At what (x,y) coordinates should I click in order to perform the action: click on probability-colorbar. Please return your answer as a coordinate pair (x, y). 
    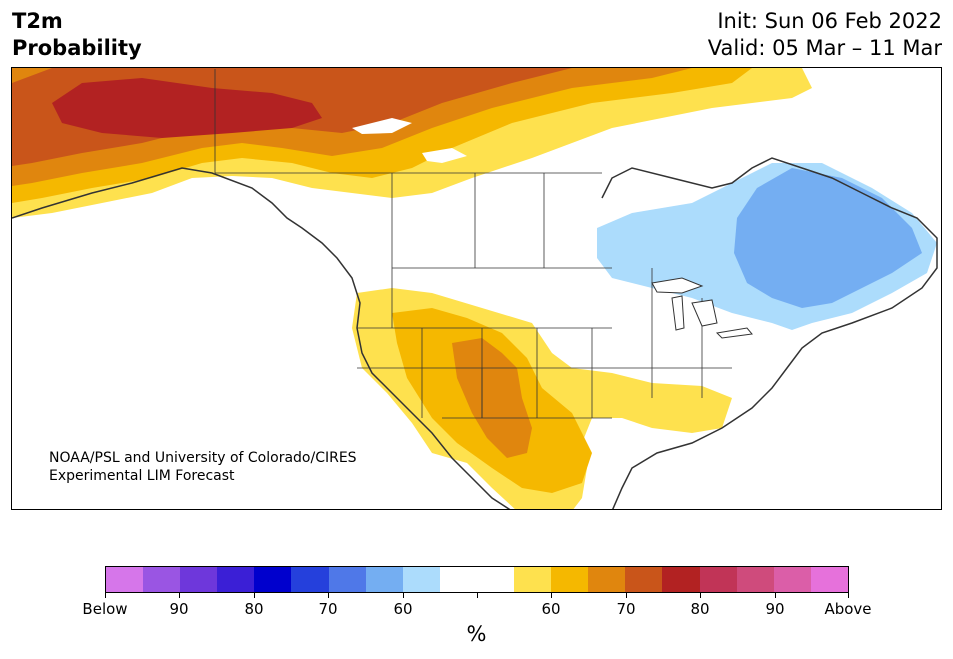
    Looking at the image, I should click on (477, 579).